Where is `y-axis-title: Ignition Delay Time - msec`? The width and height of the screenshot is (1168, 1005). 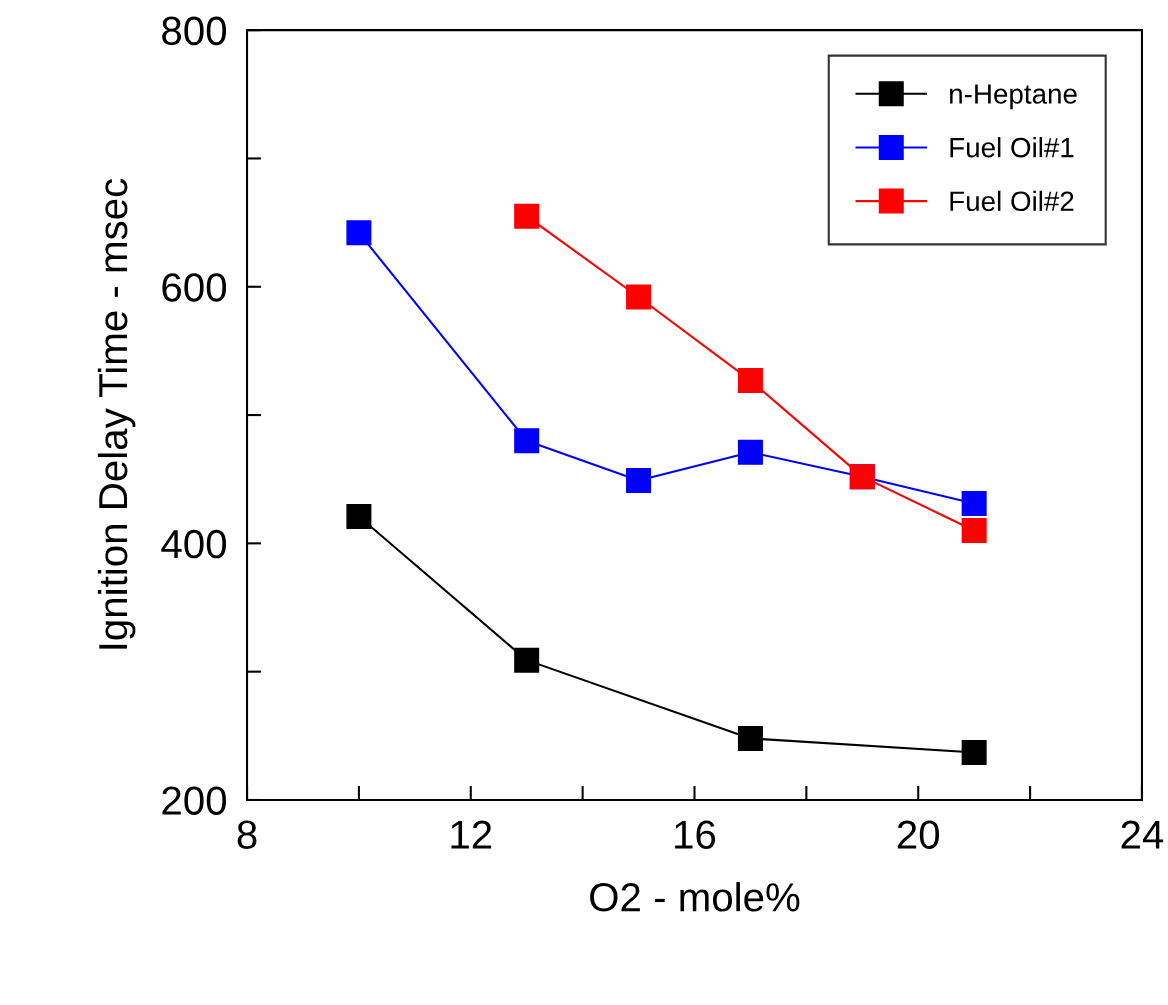 y-axis-title: Ignition Delay Time - msec is located at coordinates (116, 413).